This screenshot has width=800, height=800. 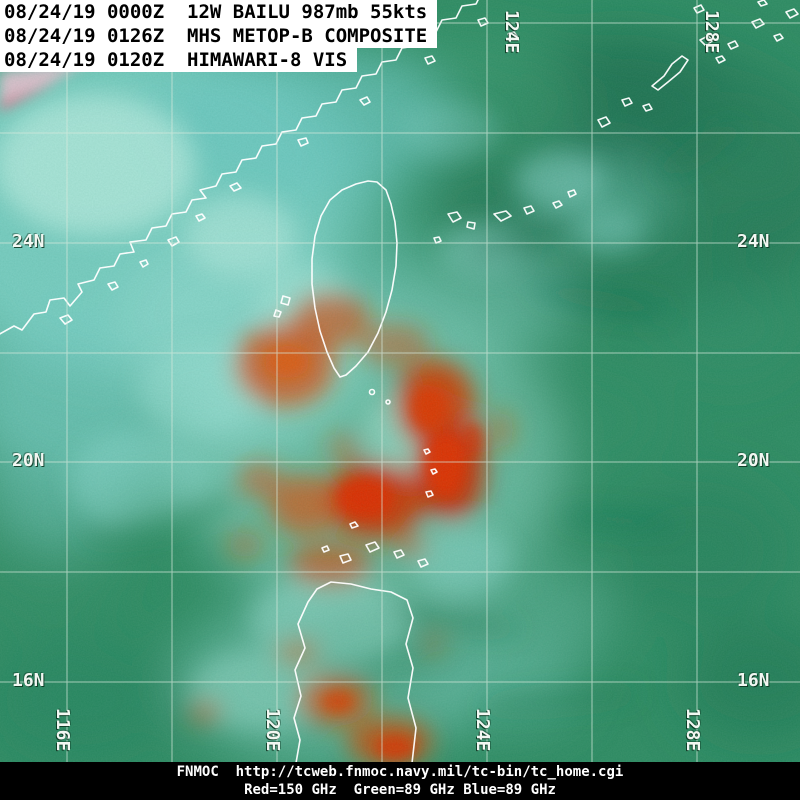 I want to click on lat-label-left-20n: 20N, so click(x=28, y=460).